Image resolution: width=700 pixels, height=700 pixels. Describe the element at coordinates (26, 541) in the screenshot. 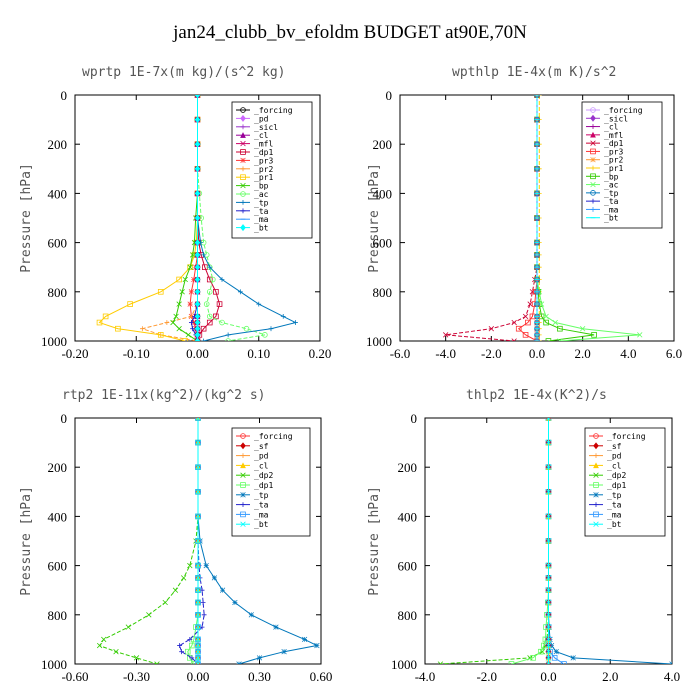

I see `y-axis-label: Pressure [hPa]` at that location.